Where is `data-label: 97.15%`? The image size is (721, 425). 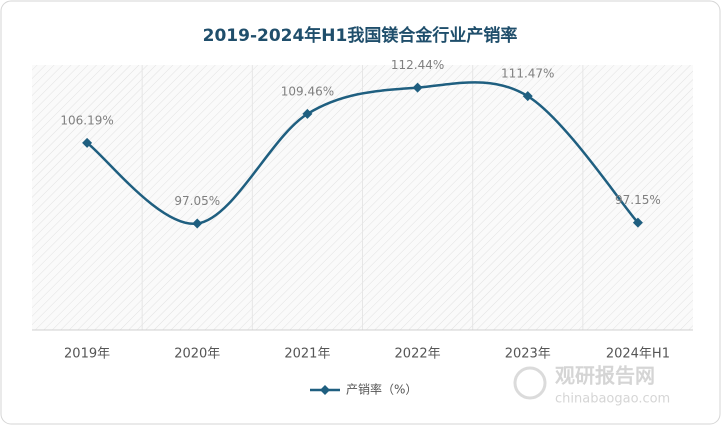 data-label: 97.15% is located at coordinates (638, 200).